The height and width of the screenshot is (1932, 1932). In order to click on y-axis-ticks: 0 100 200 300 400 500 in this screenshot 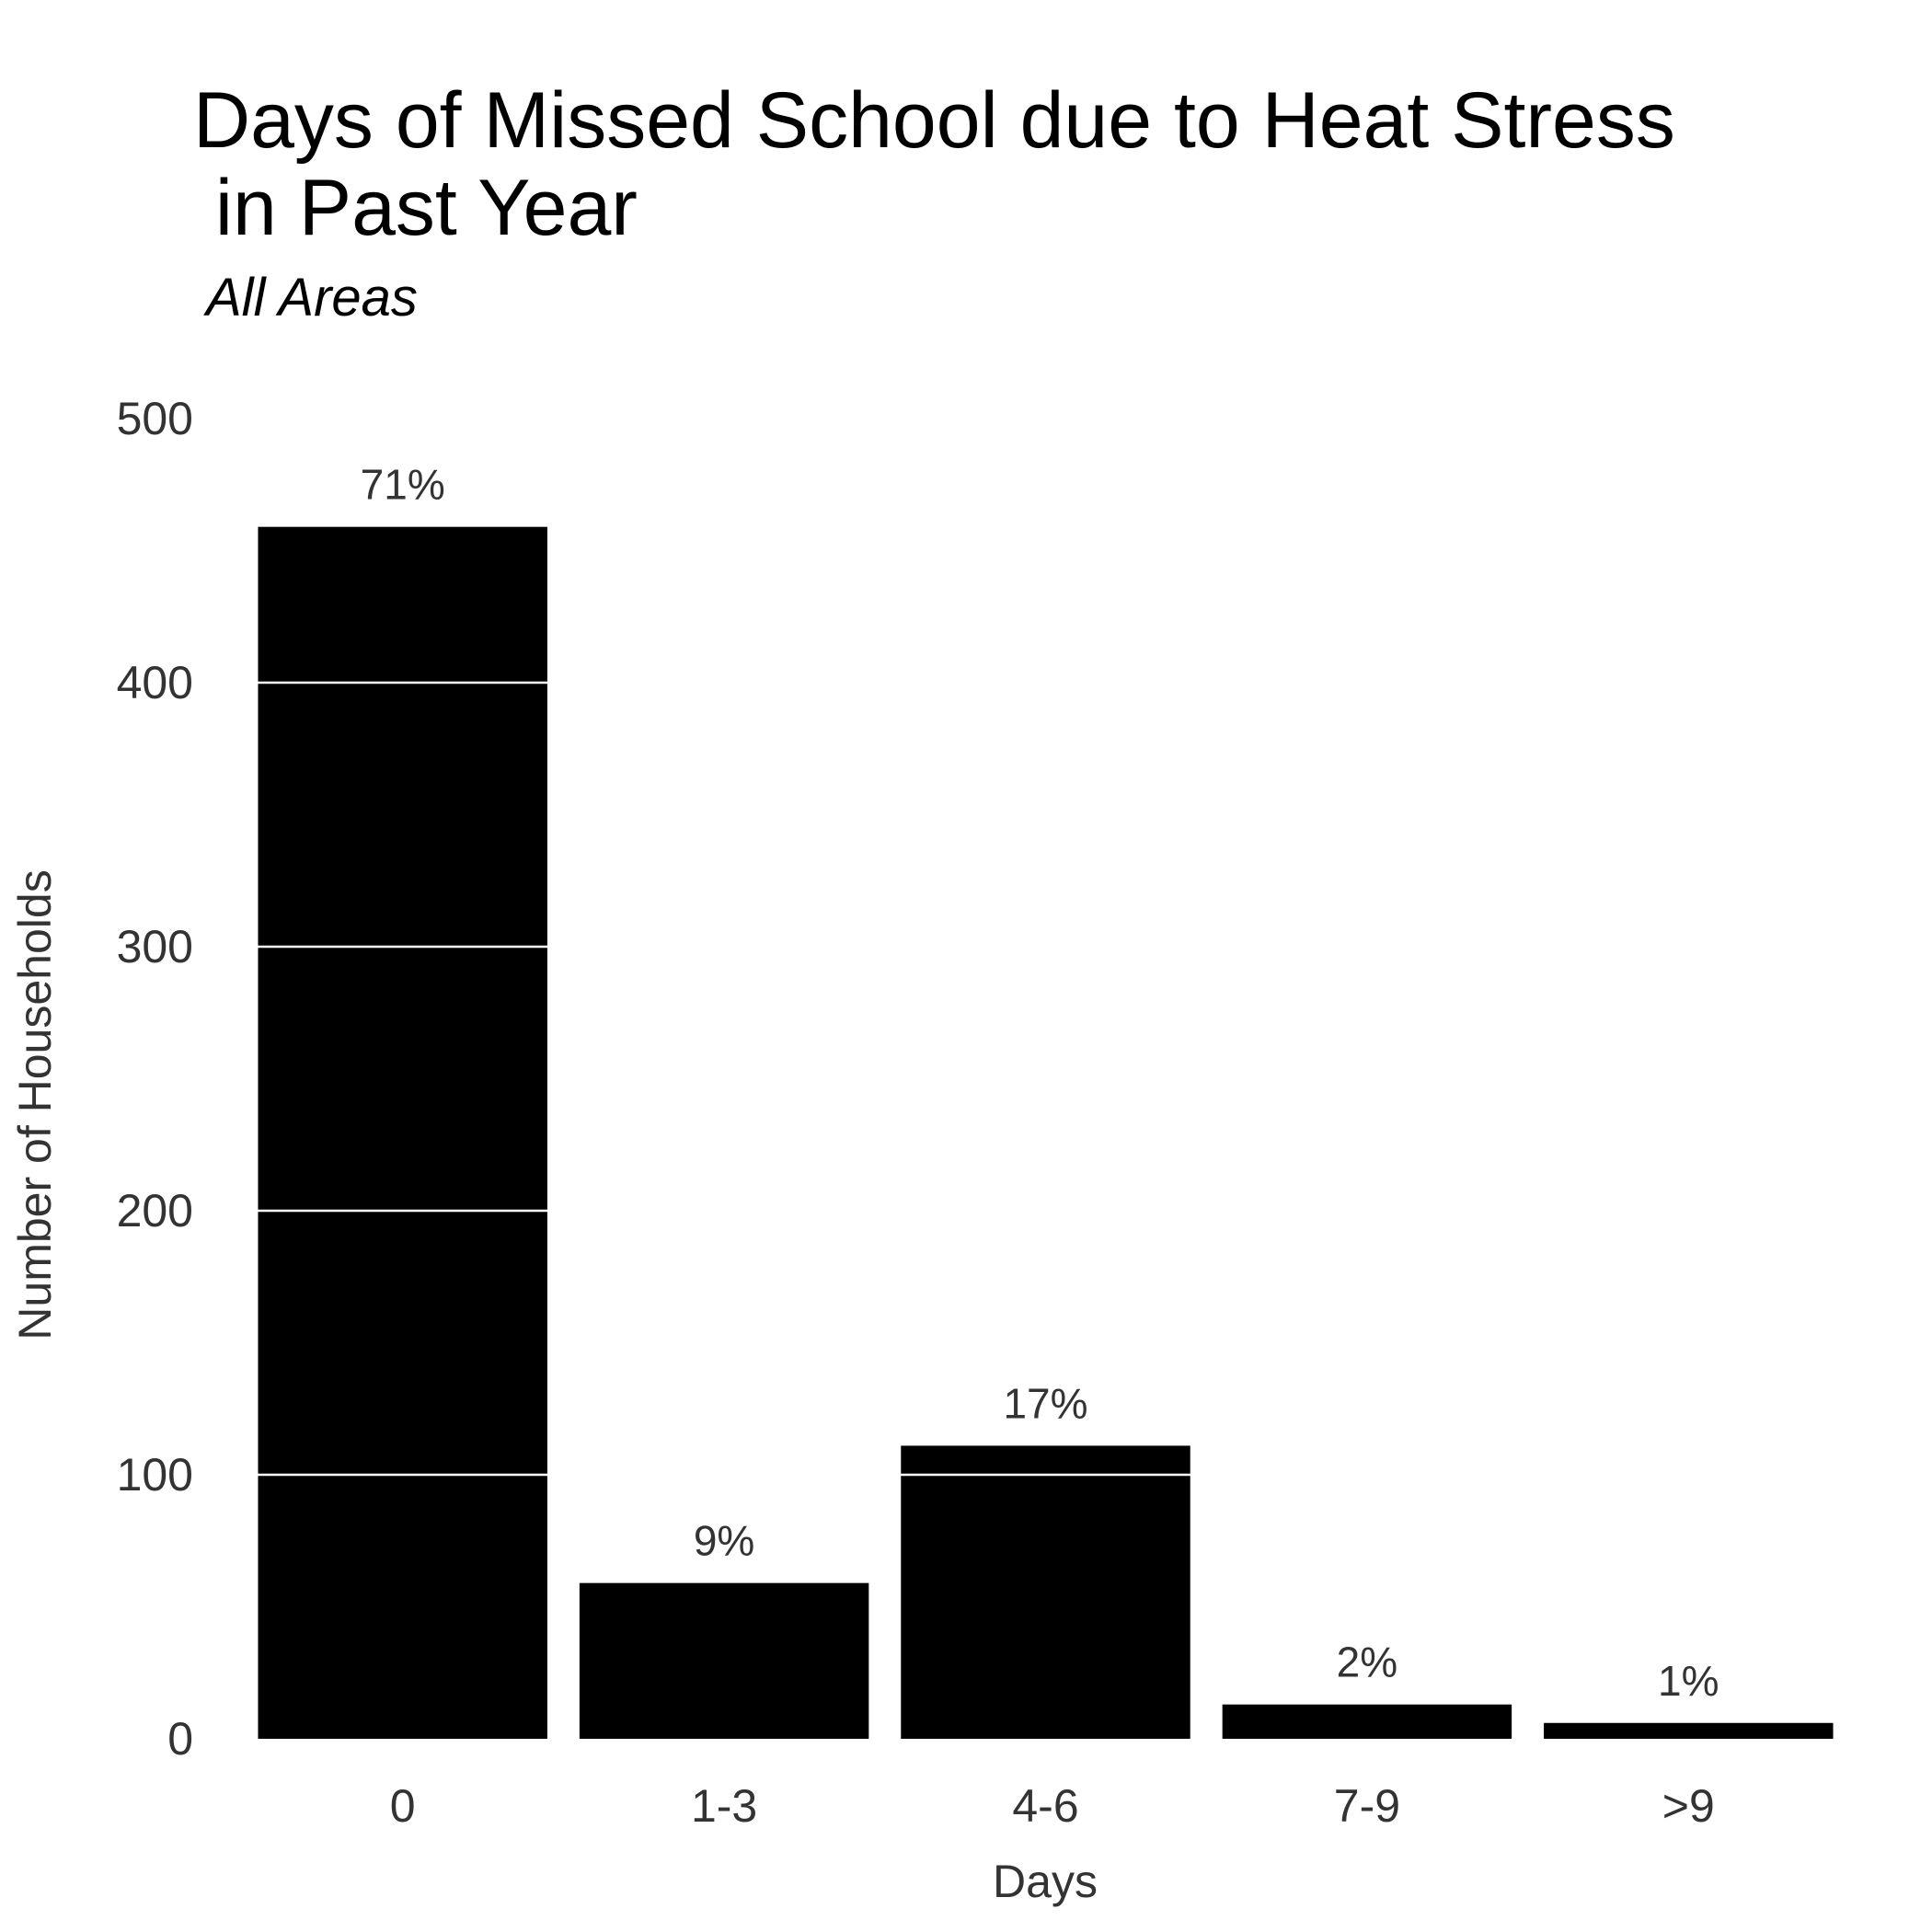, I will do `click(155, 1079)`.